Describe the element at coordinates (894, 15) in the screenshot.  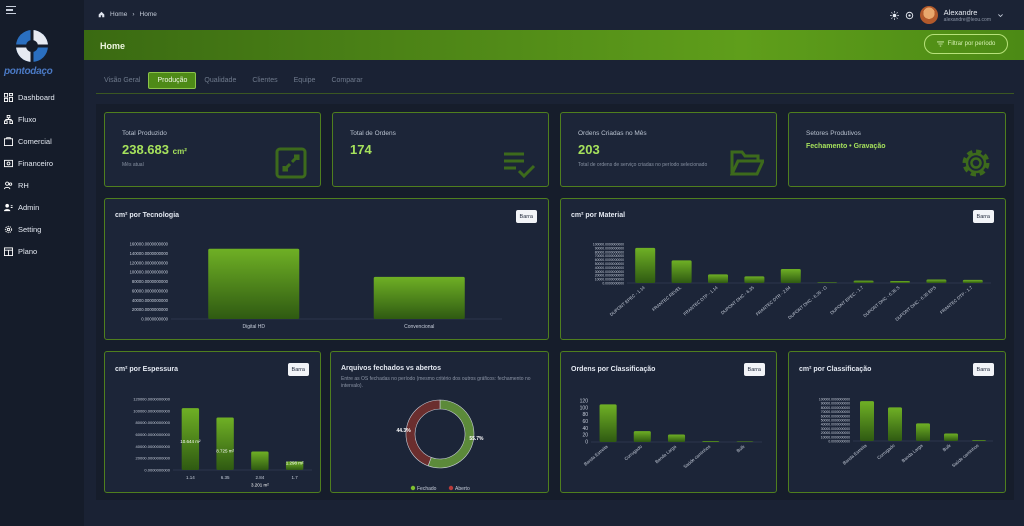
I see `sun-icon` at that location.